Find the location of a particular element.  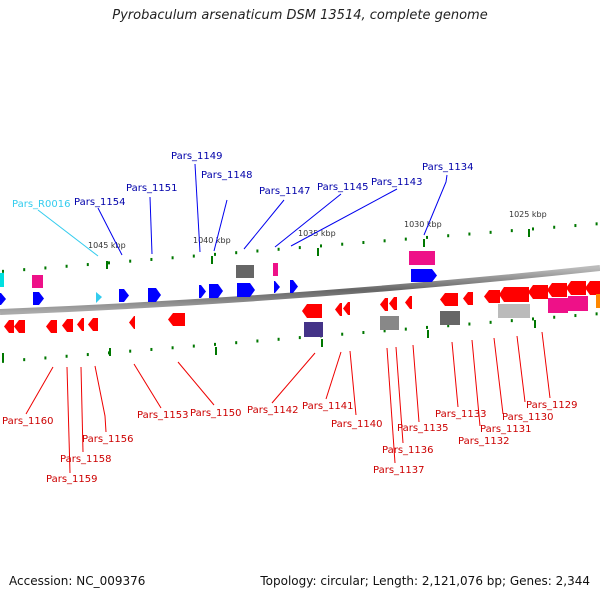

scale-label: 1045 kbp is located at coordinates (107, 245).